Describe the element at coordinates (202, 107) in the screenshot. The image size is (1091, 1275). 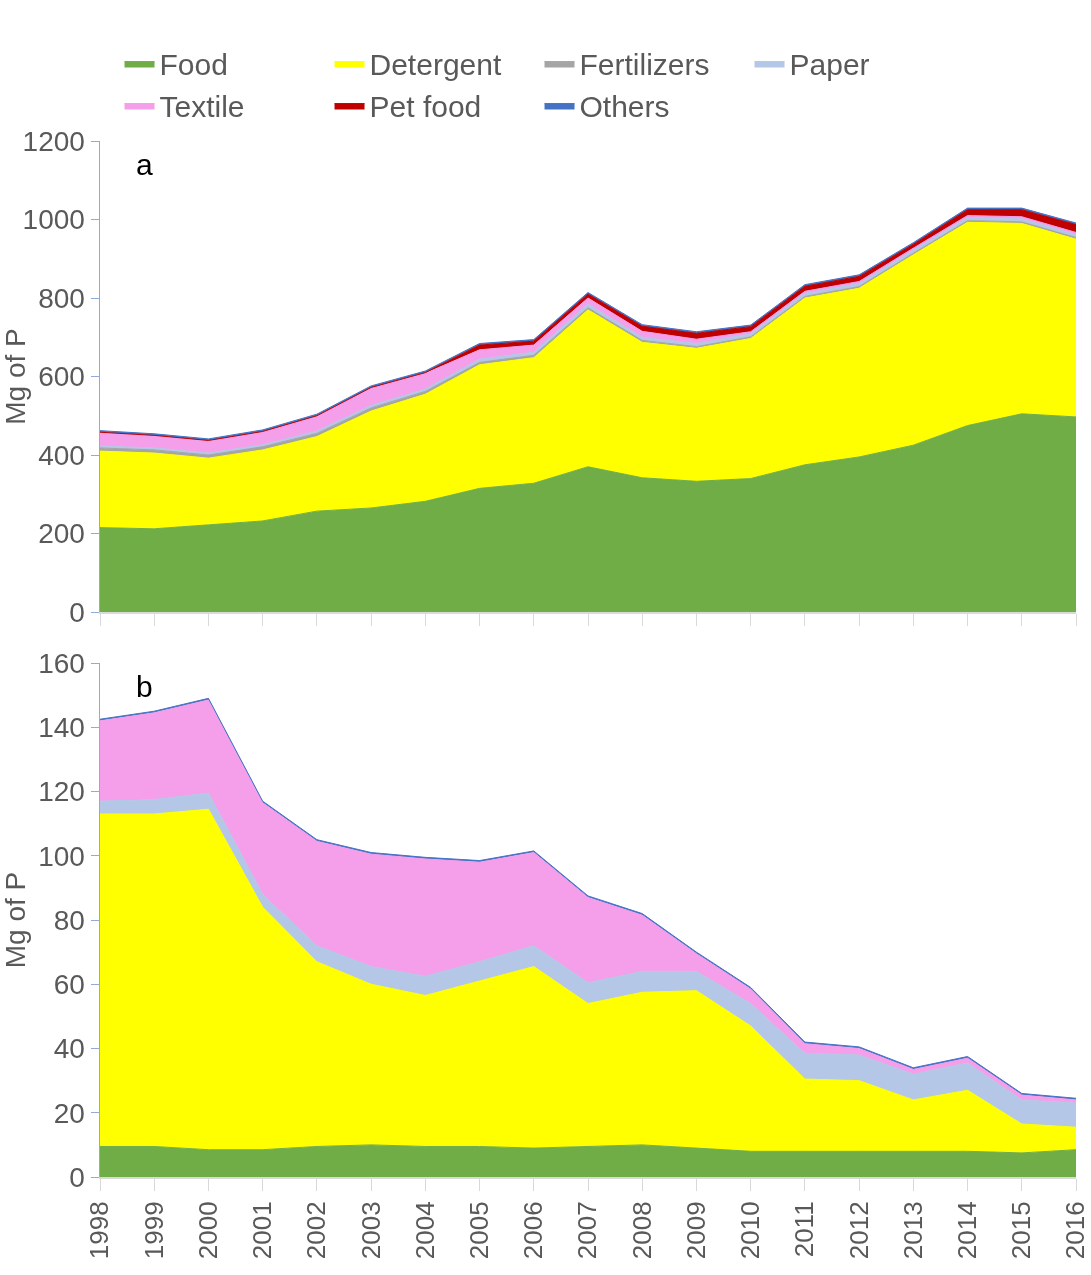
I see `legend-label: Textile` at that location.